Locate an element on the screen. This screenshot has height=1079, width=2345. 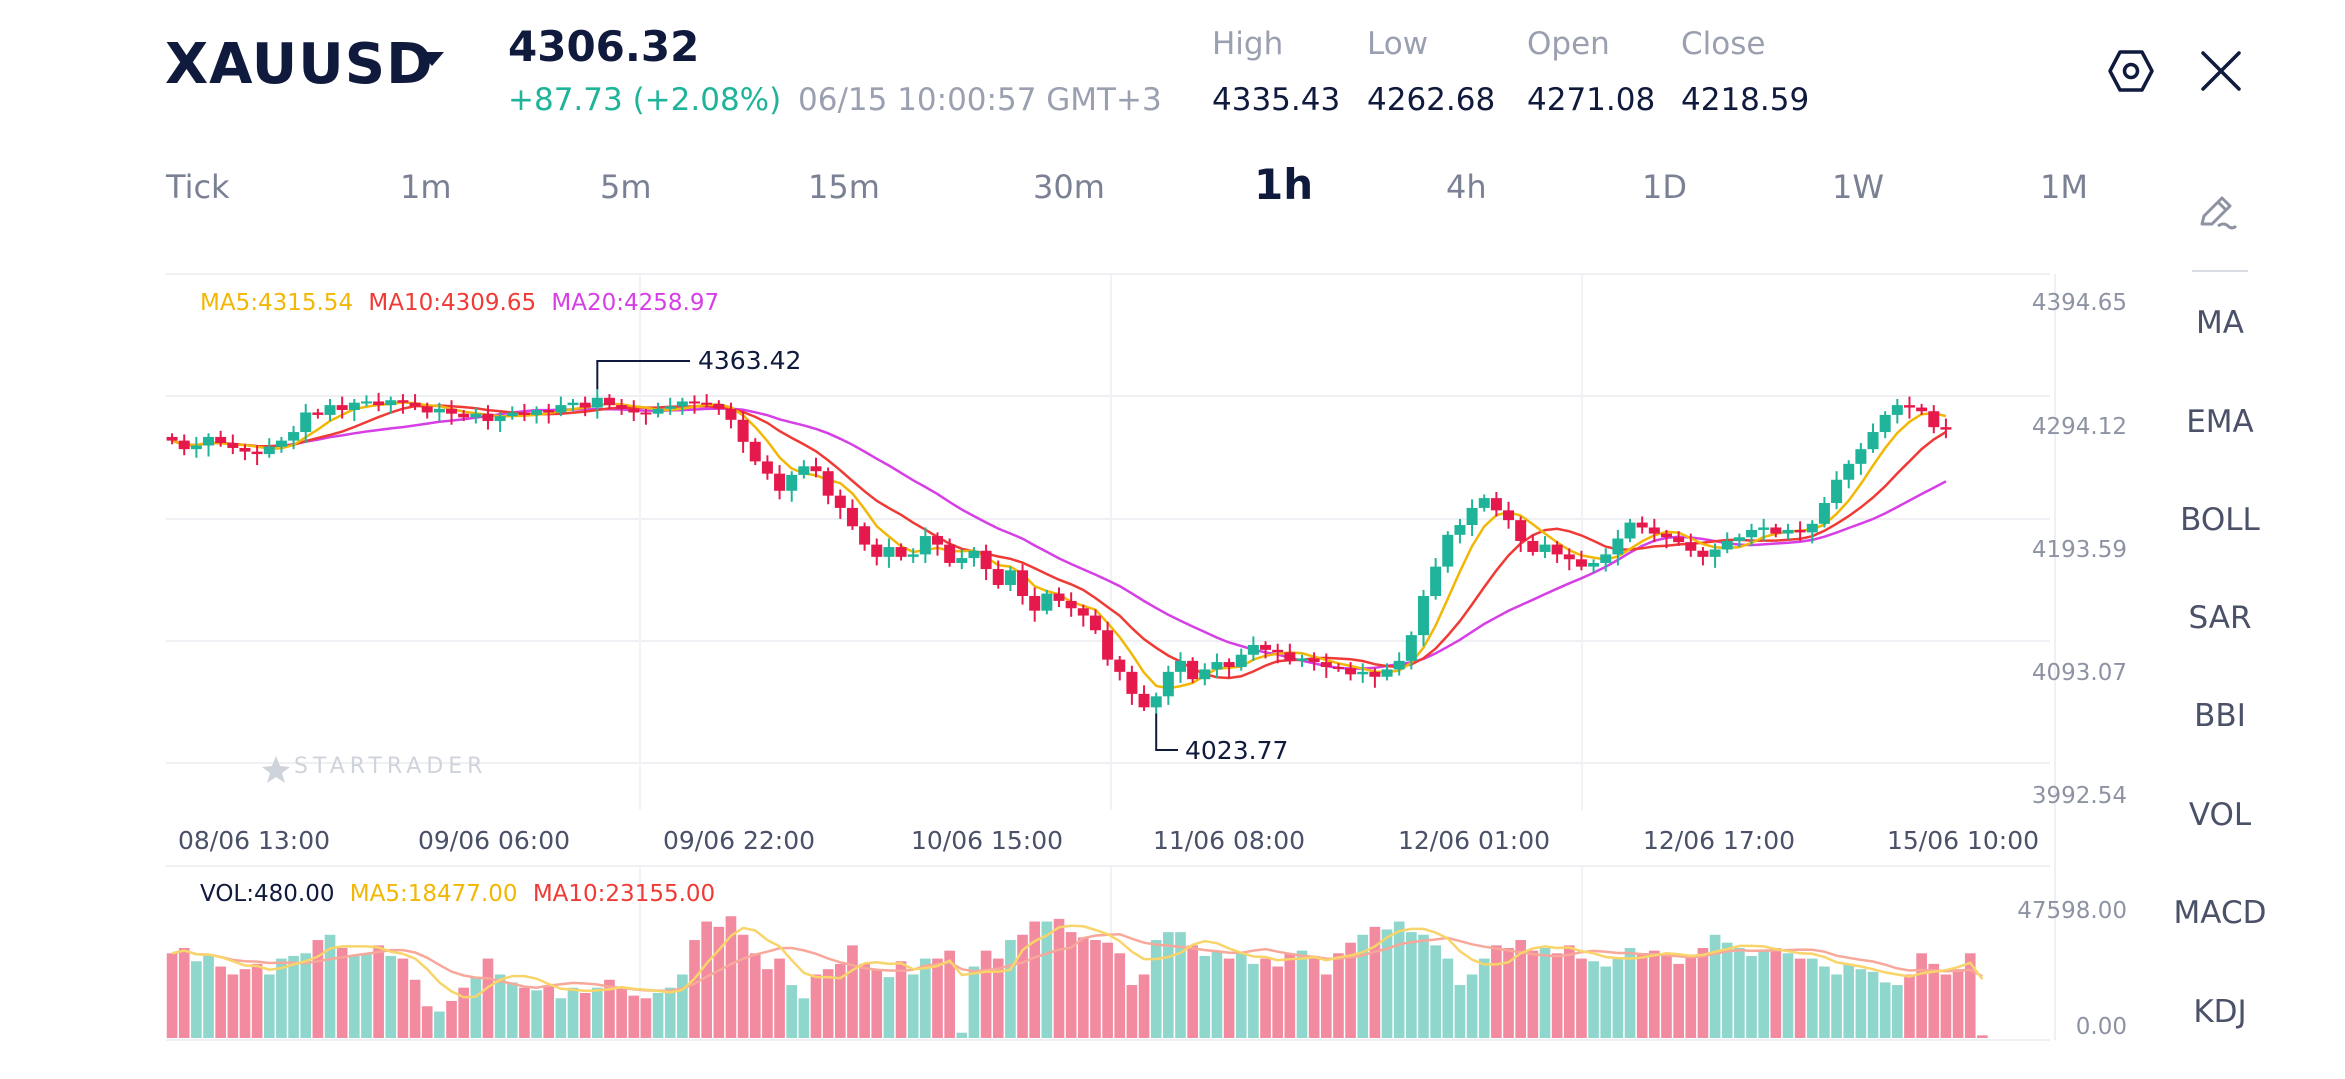
indicator-bbi: BBI is located at coordinates (2220, 716).